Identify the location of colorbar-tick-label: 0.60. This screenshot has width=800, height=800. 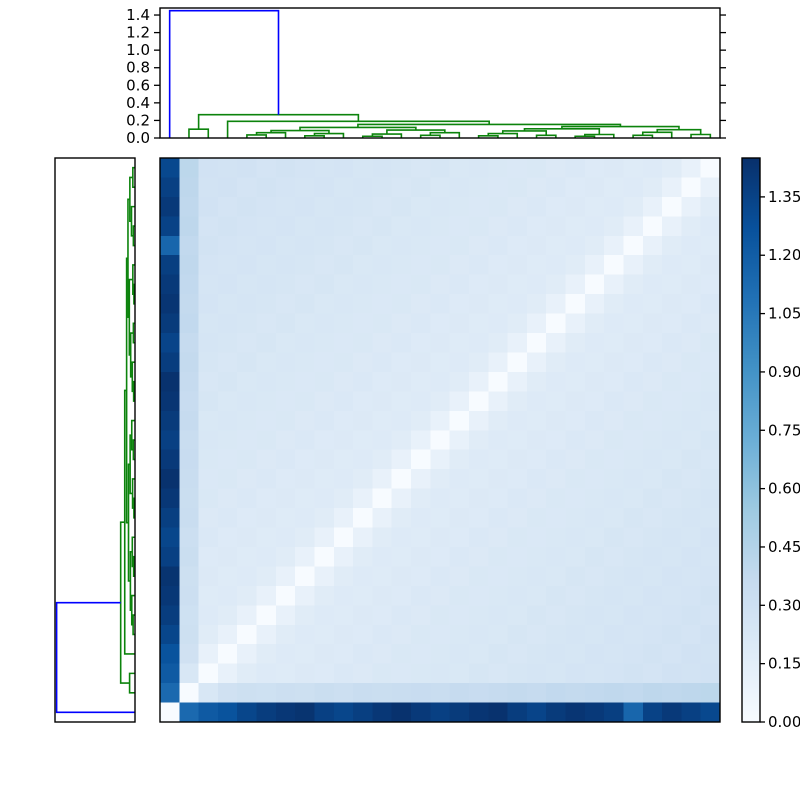
(784, 489).